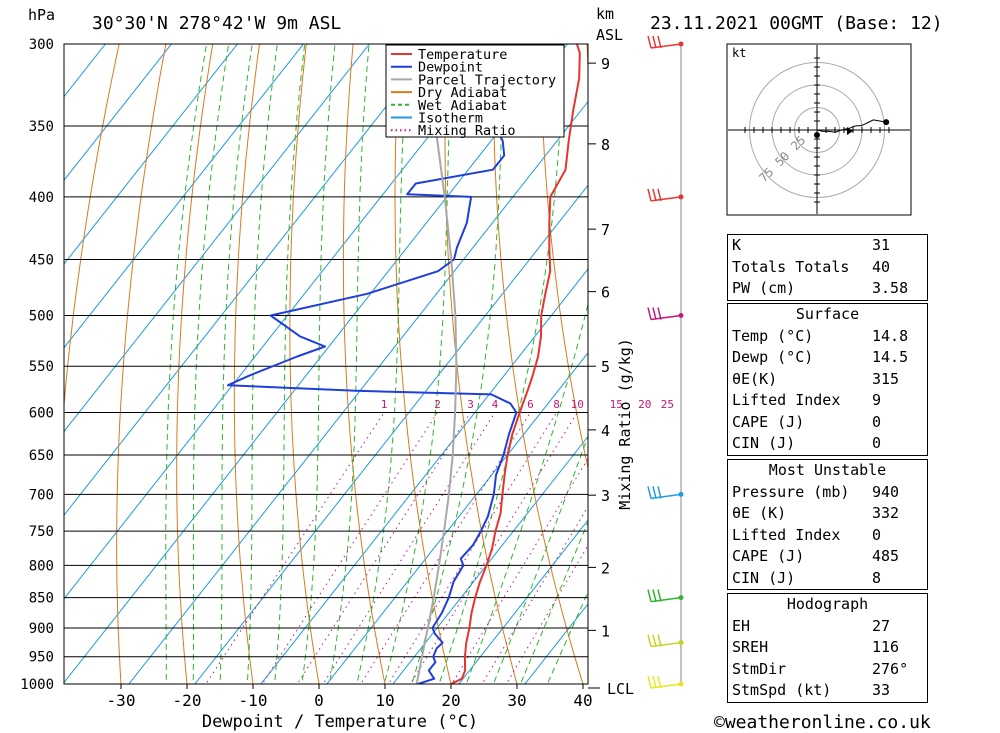 This screenshot has height=733, width=1000. What do you see at coordinates (816, 378) in the screenshot?
I see `surface-thetae: θE(K) 315` at bounding box center [816, 378].